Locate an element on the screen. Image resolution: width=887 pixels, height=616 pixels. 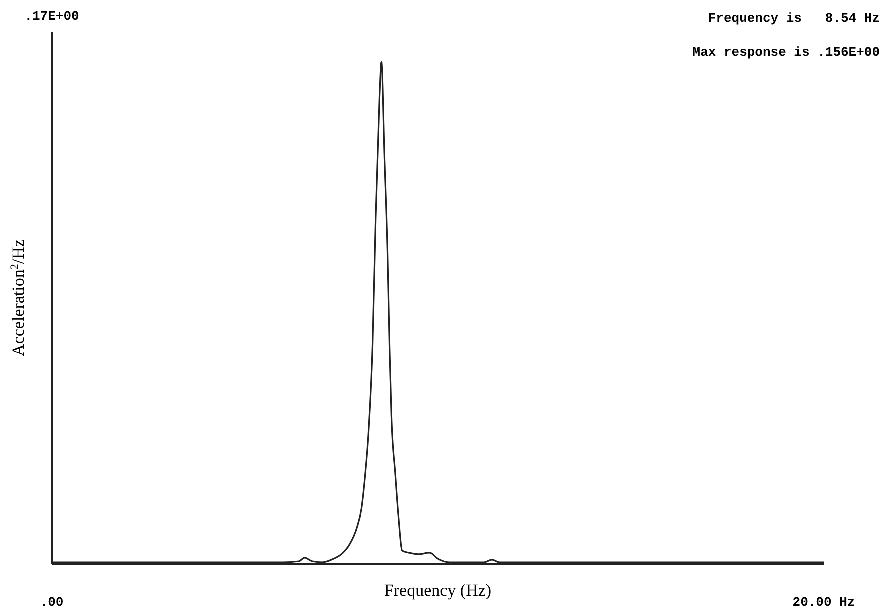
text: .17E+00 is located at coordinates (52, 16).